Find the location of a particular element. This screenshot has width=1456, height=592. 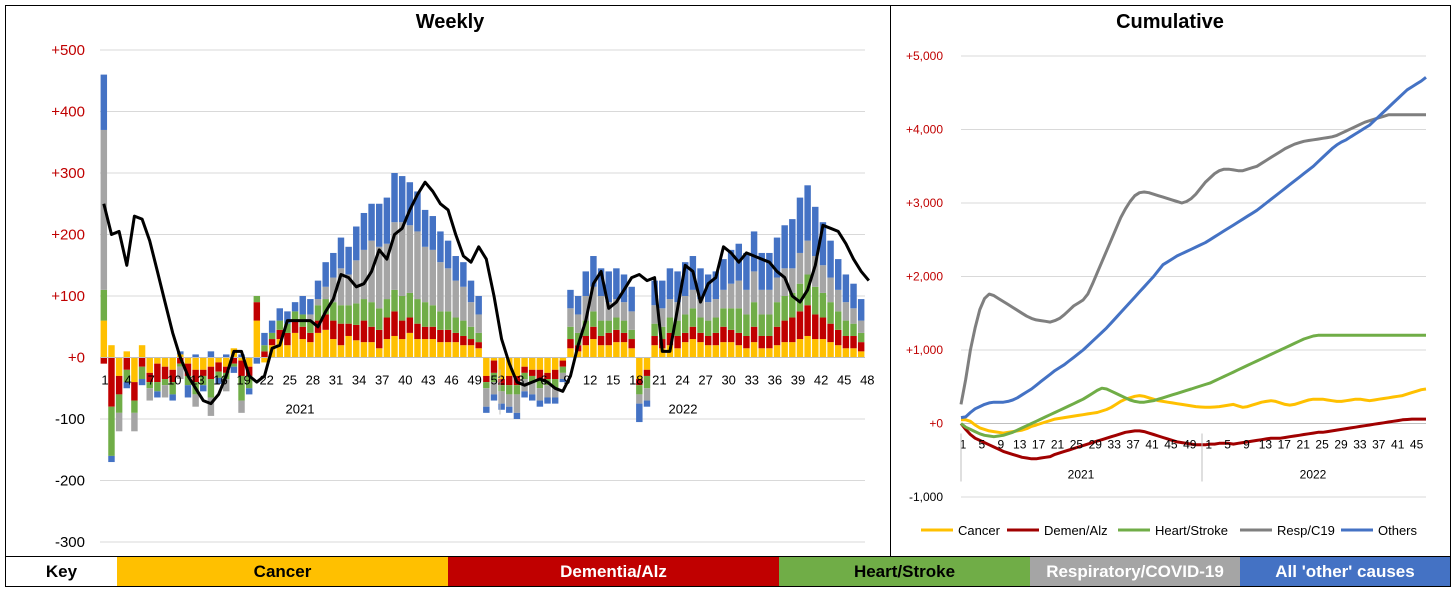

cum-y-tick-label: +5,000 is located at coordinates (924, 56).